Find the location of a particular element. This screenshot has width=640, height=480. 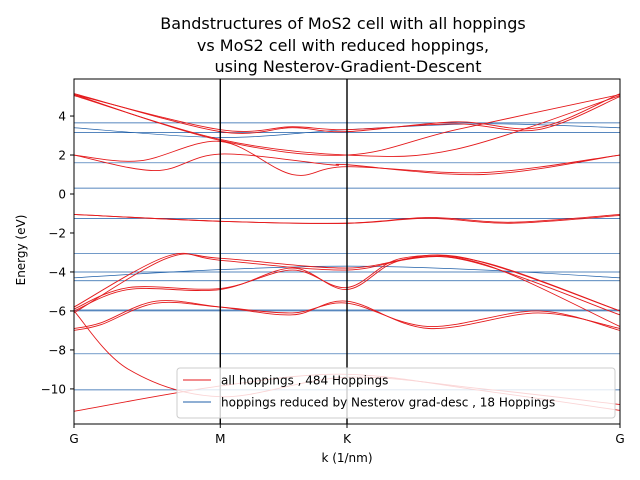

x-axis-label: k (1/nm) is located at coordinates (346, 458).